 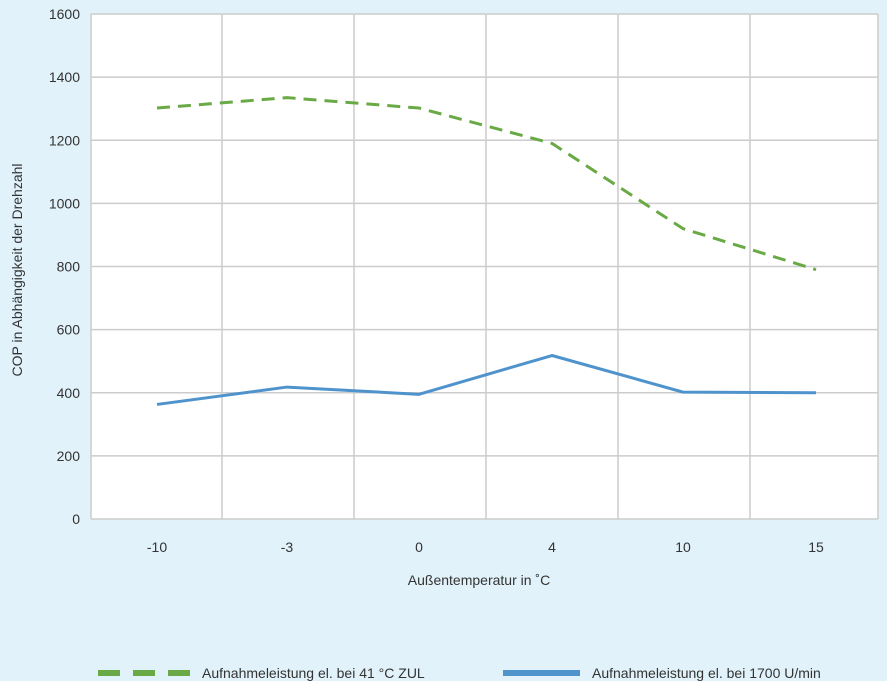 What do you see at coordinates (552, 547) in the screenshot?
I see `x-tick-label: 4` at bounding box center [552, 547].